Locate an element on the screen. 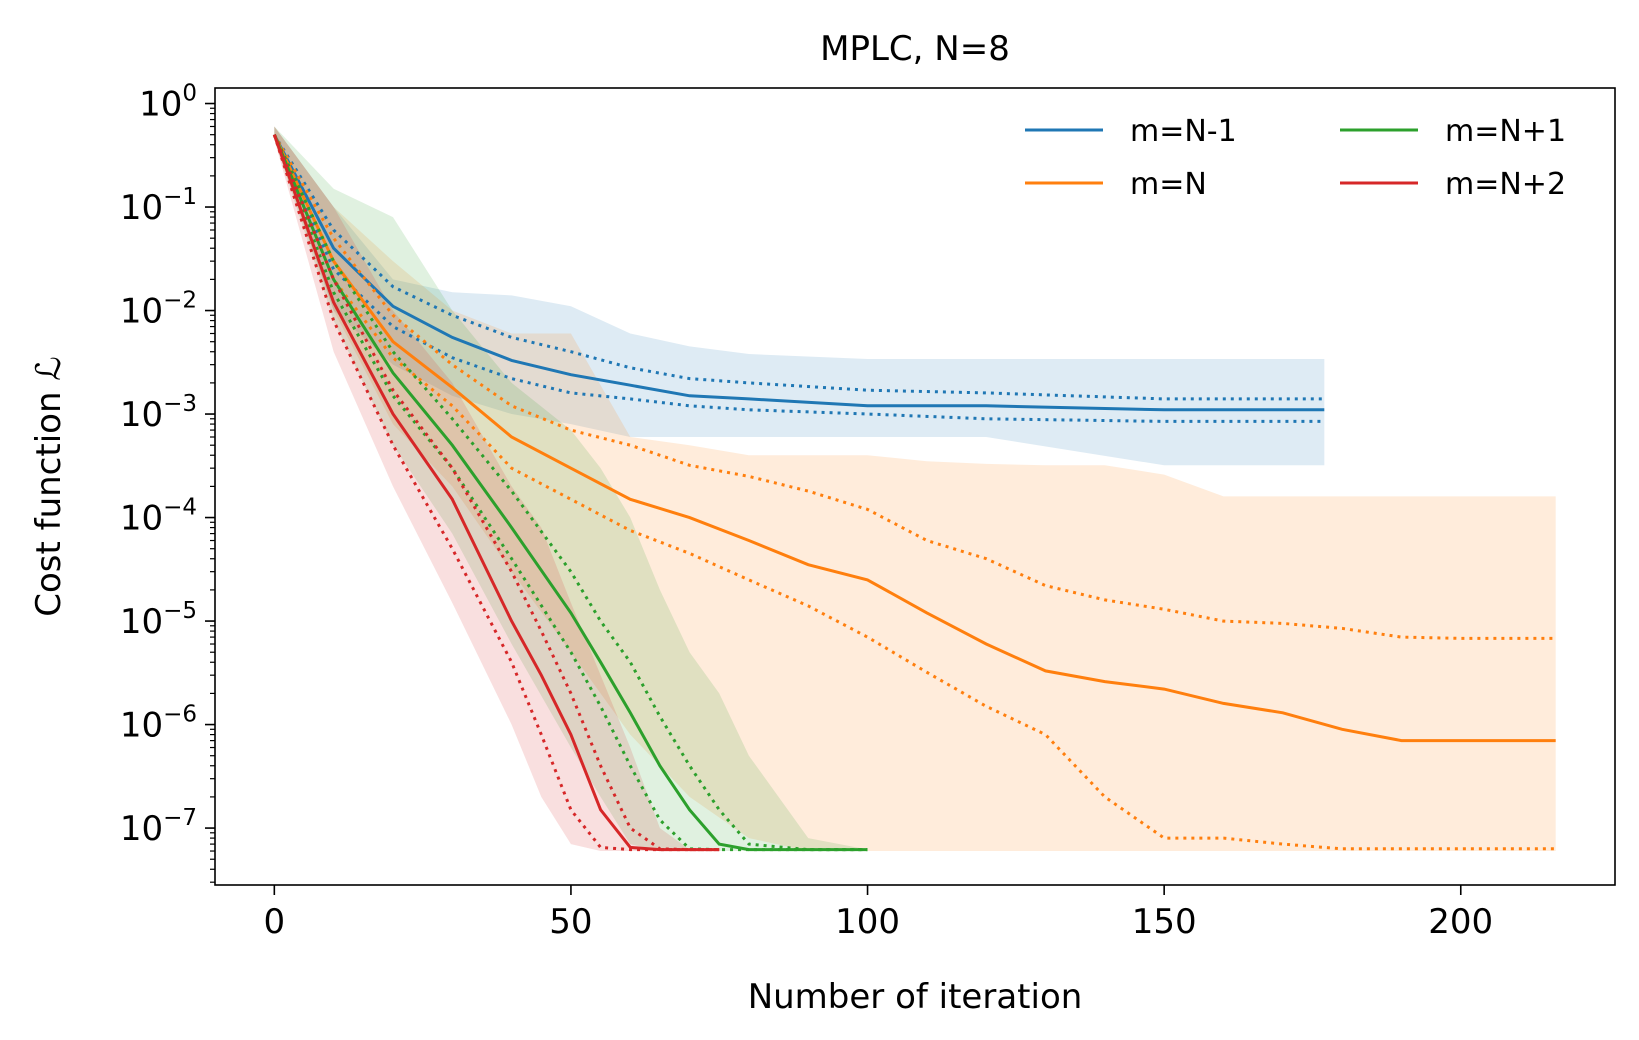 The image size is (1639, 1040). chart-title: MPLC, N=8 is located at coordinates (915, 49).